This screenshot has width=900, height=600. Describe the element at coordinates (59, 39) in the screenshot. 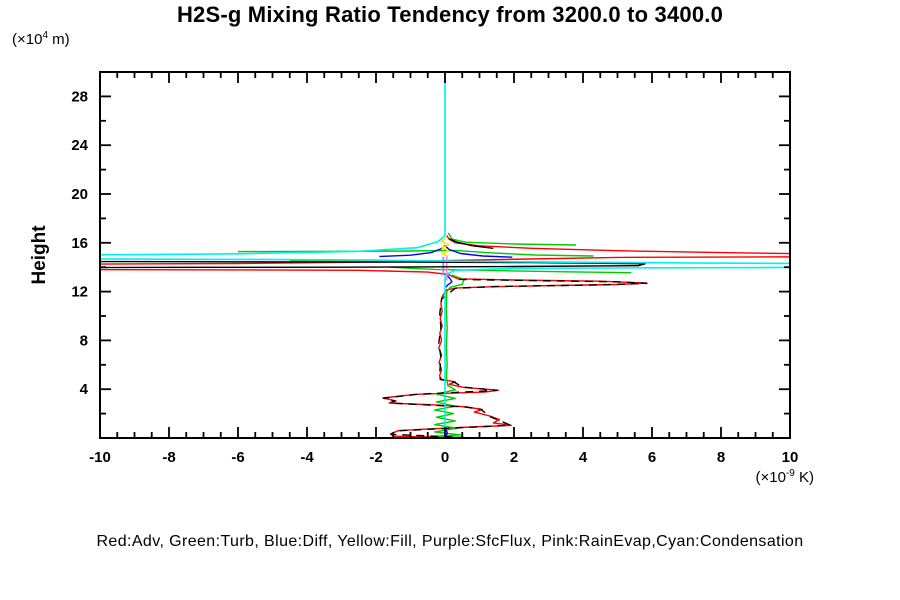

I see `y-unit-post: m)` at that location.